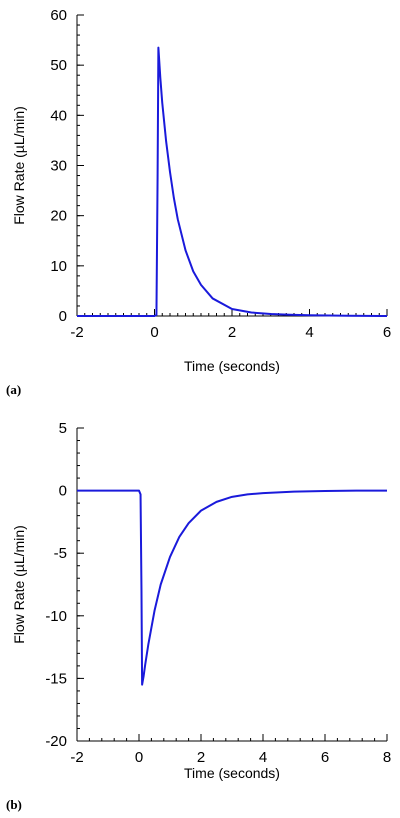 The image size is (400, 818). Describe the element at coordinates (63, 428) in the screenshot. I see `y-tick-label: 5` at that location.